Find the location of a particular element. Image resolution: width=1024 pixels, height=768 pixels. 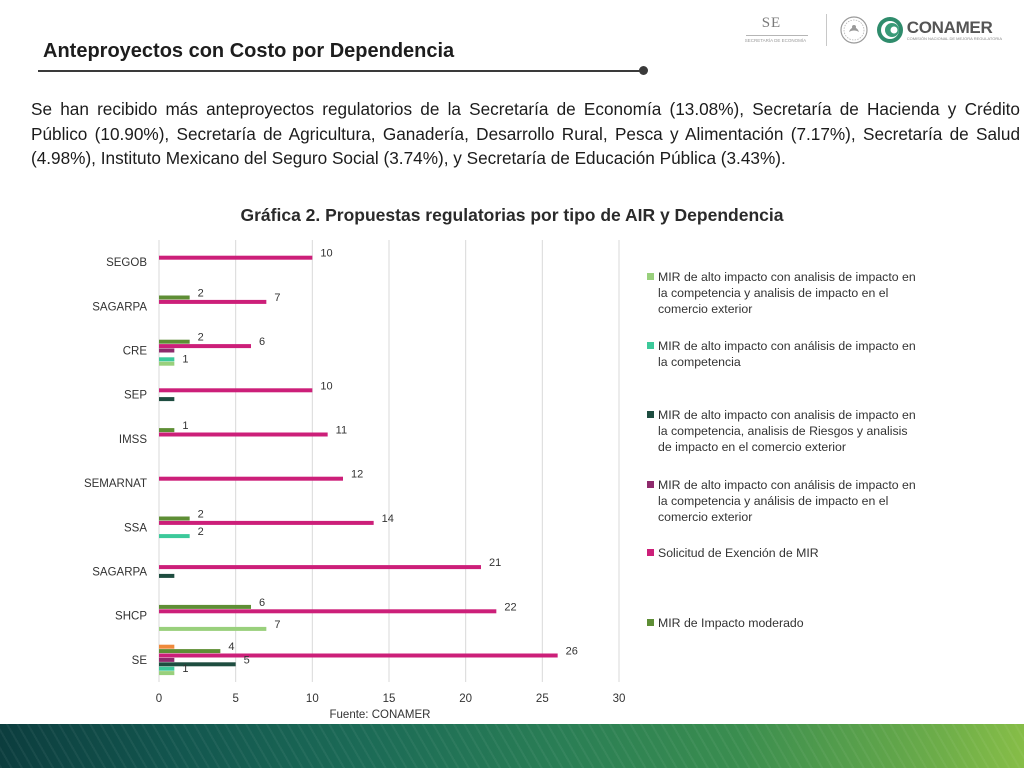

category-label: CRE is located at coordinates (135, 352).